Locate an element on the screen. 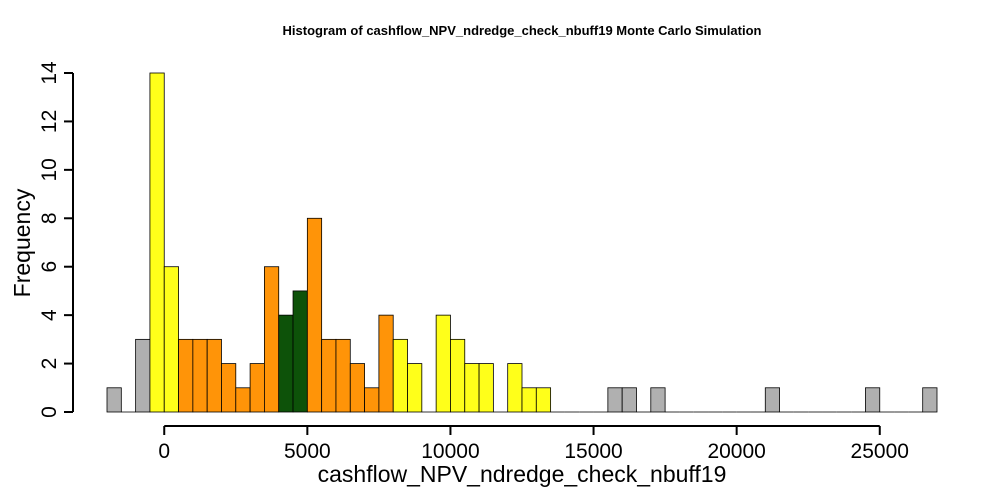 Image resolution: width=1000 pixels, height=500 pixels. y-tick-label: 6 is located at coordinates (49, 267).